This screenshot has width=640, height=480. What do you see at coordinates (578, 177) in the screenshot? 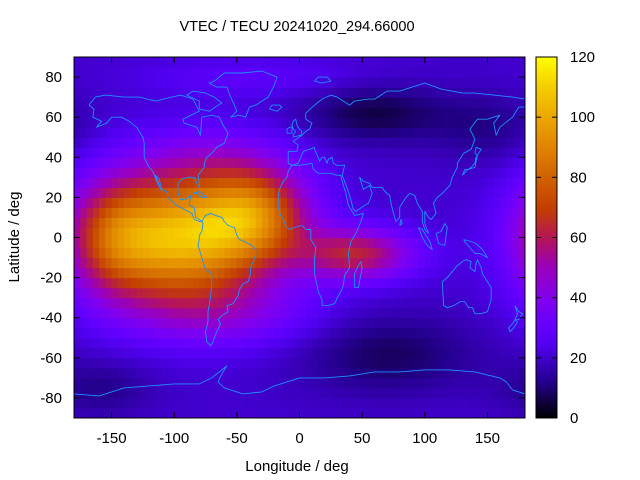
I see `colorbar-tick-label: 80` at bounding box center [578, 177].